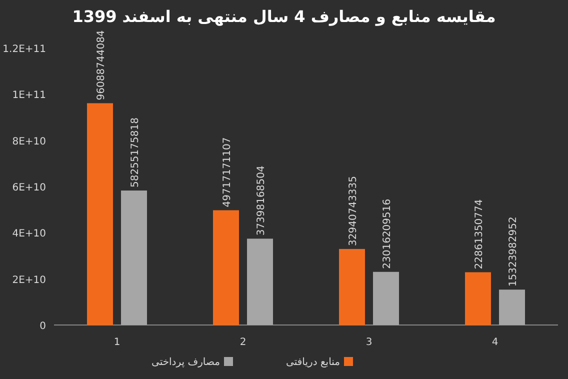 The height and width of the screenshot is (379, 568). What do you see at coordinates (101, 65) in the screenshot?
I see `data-label: 96088744084` at bounding box center [101, 65].